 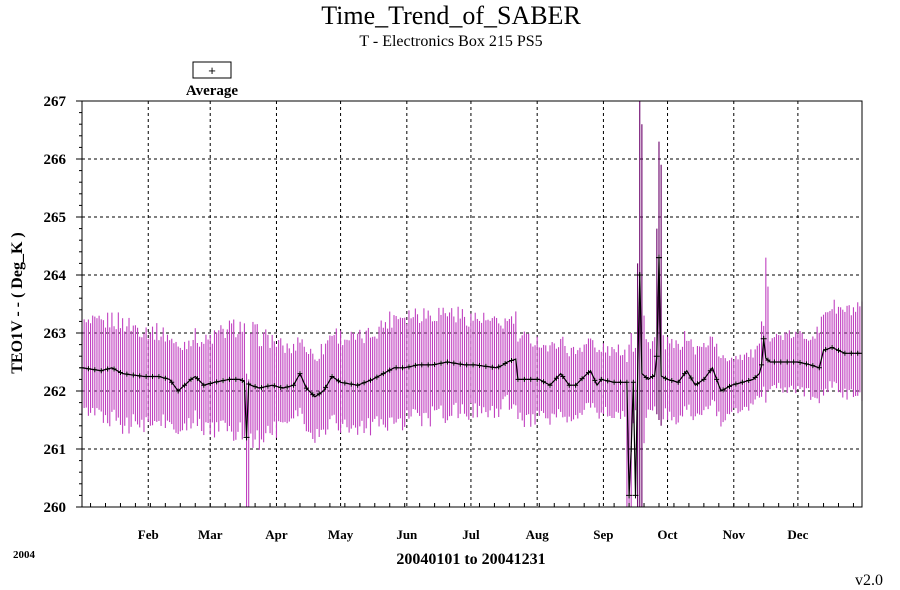 What do you see at coordinates (472, 522) in the screenshot?
I see `x-axis: Feb Mar Apr May Jun Jul Aug Sep Oct Nov Dec` at bounding box center [472, 522].